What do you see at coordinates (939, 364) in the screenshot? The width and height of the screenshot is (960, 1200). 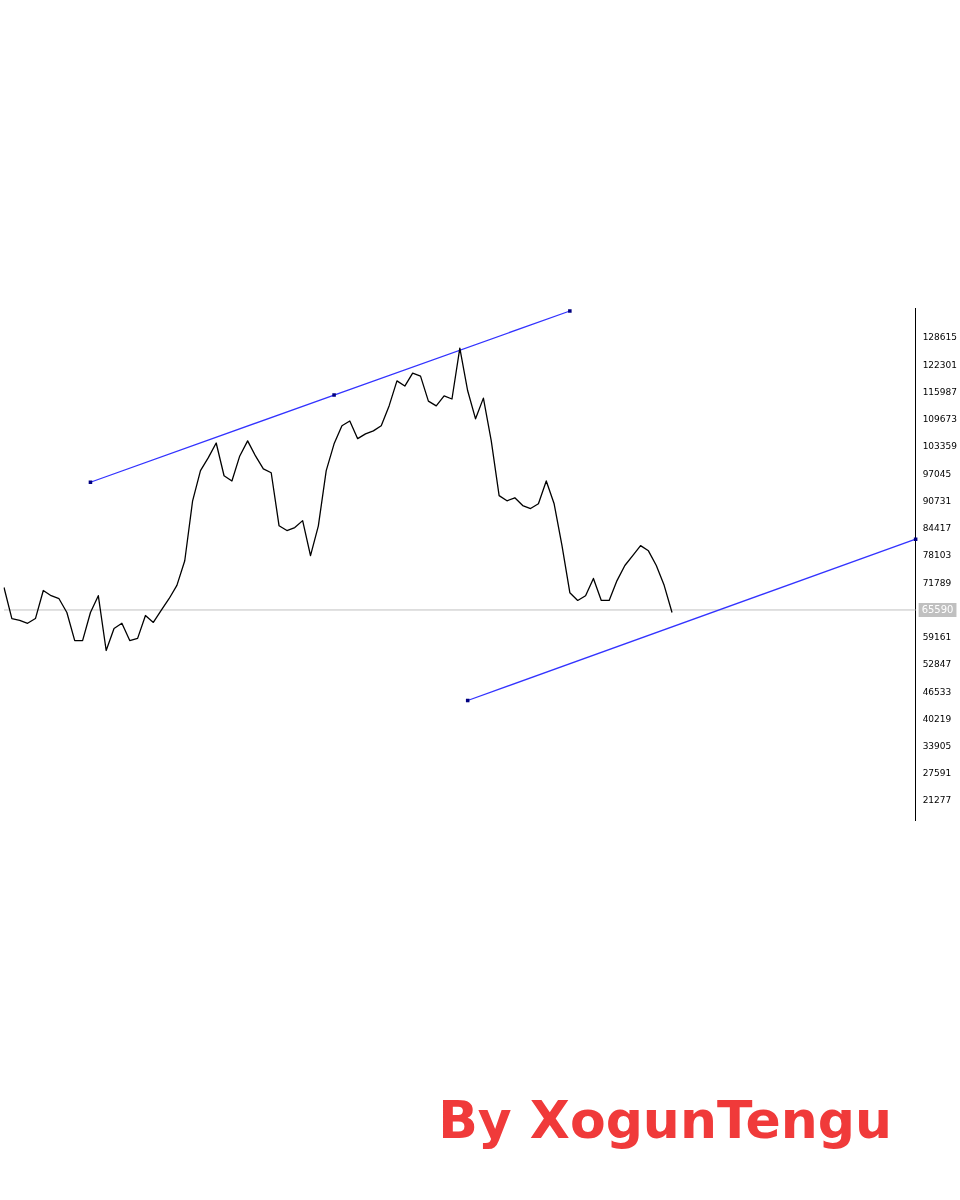 I see `y-tick-label: 122301` at bounding box center [939, 364].